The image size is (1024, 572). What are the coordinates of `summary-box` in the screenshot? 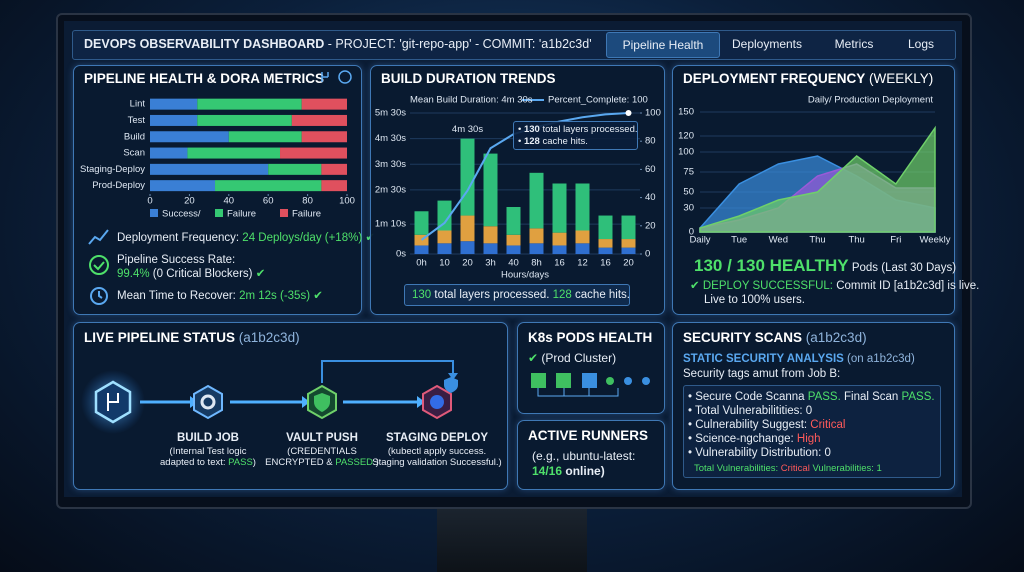 It's located at (517, 295).